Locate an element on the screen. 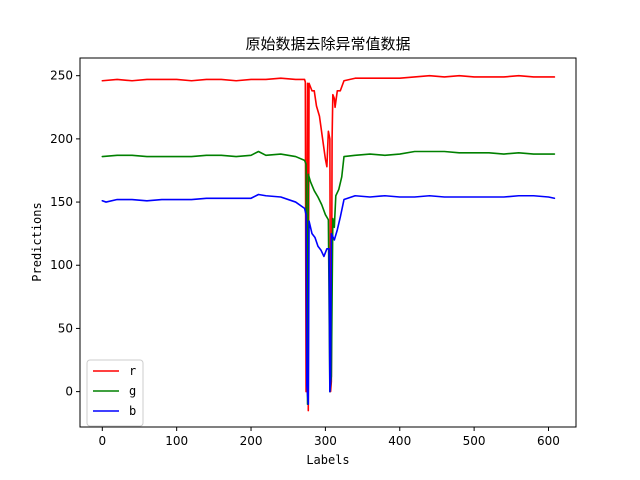 The image size is (640, 480). y-tick-label: 50 is located at coordinates (65, 328).